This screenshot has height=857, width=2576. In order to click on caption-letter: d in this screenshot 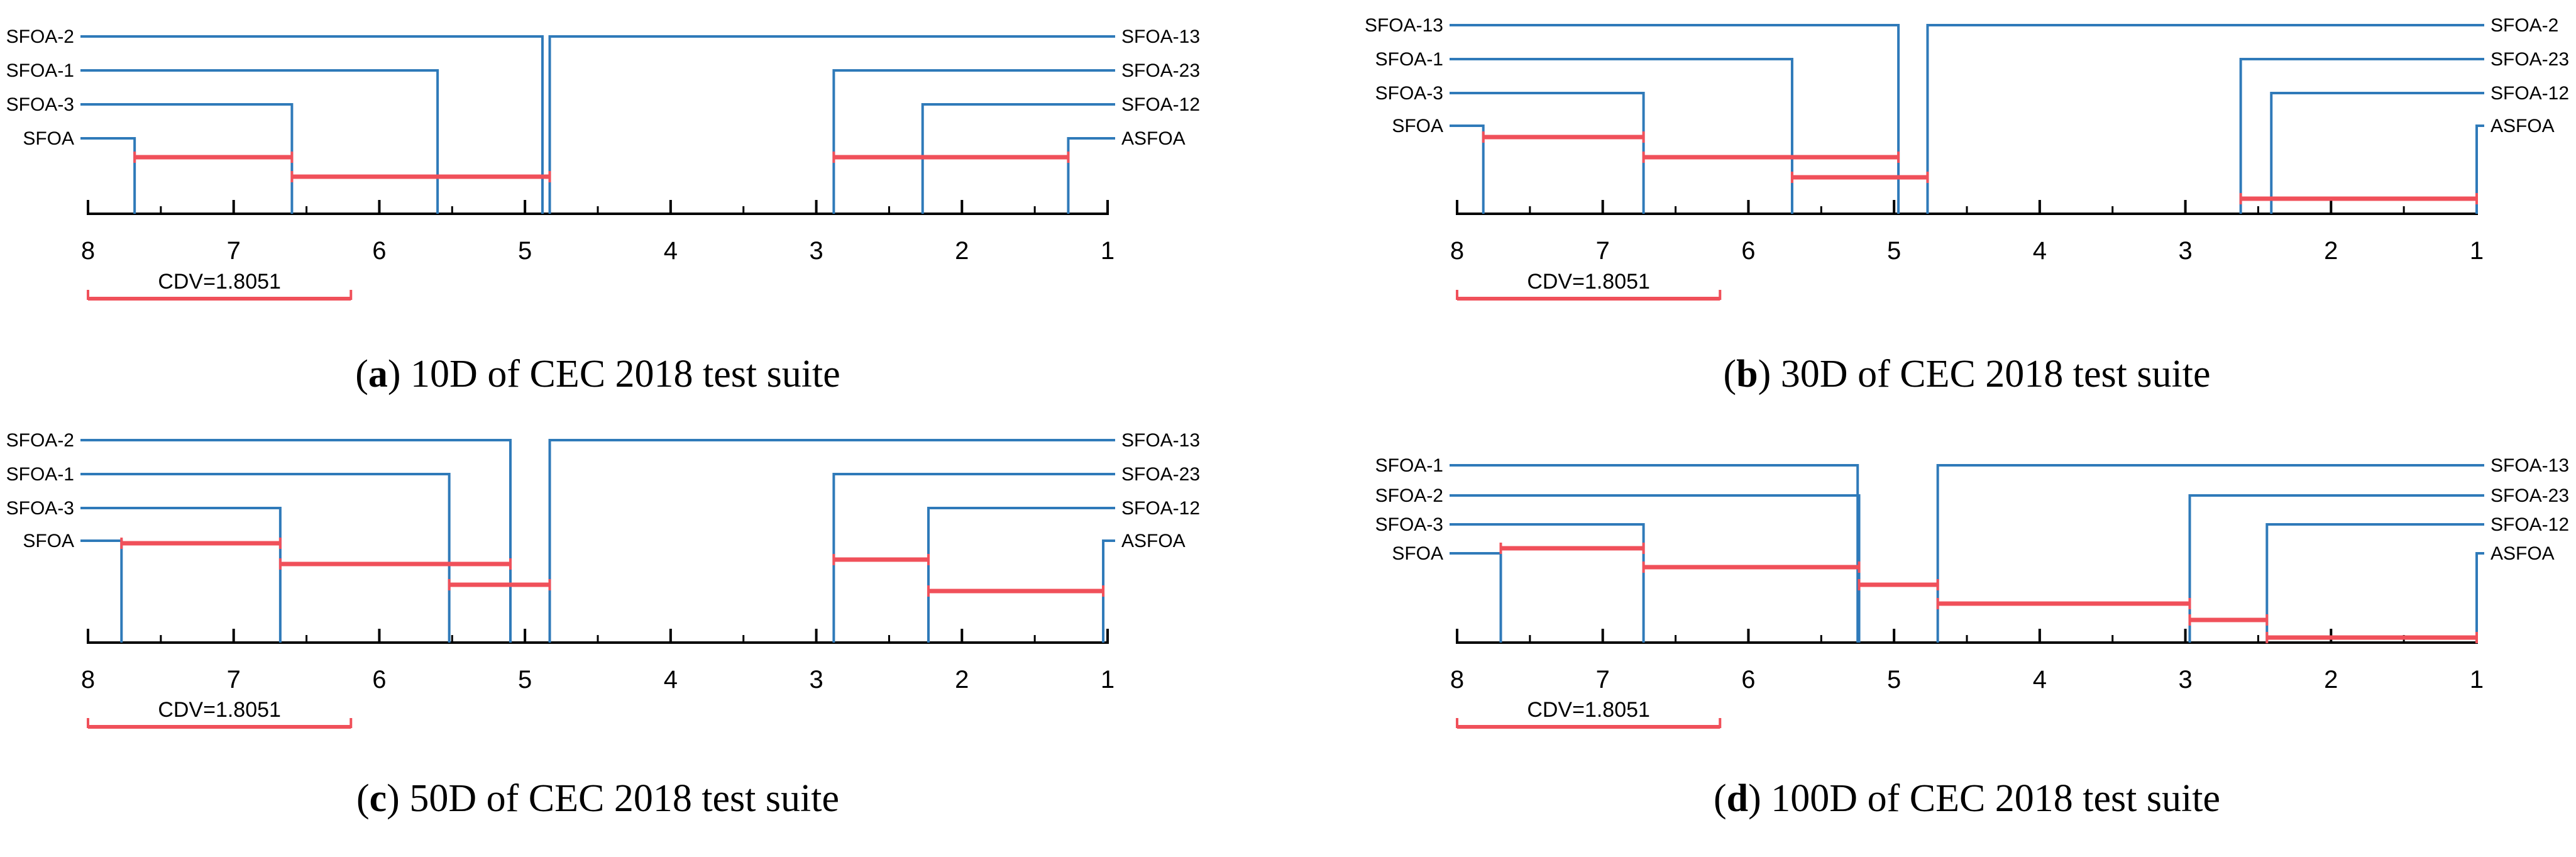, I will do `click(1737, 798)`.